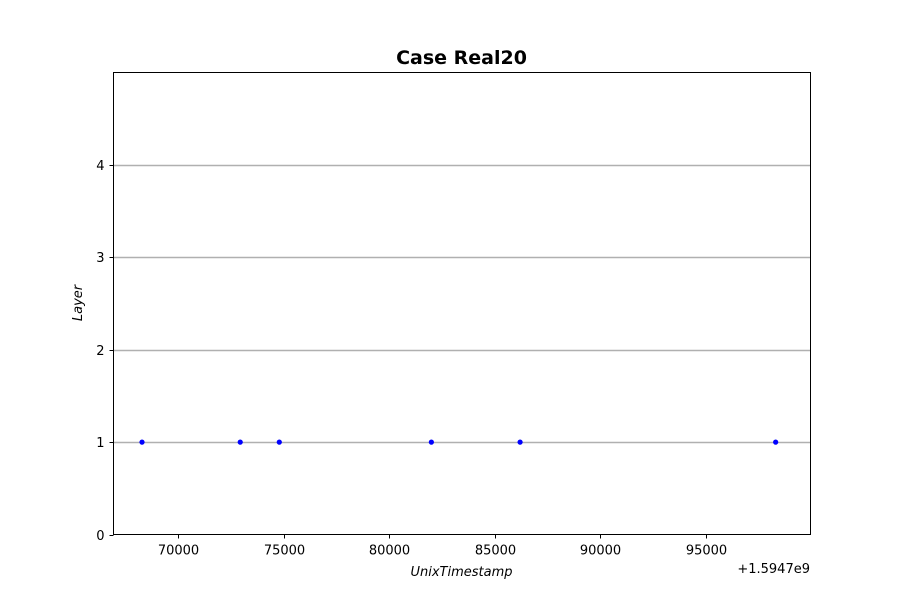 The width and height of the screenshot is (900, 600). Describe the element at coordinates (600, 551) in the screenshot. I see `x-tick-label: 90000` at that location.